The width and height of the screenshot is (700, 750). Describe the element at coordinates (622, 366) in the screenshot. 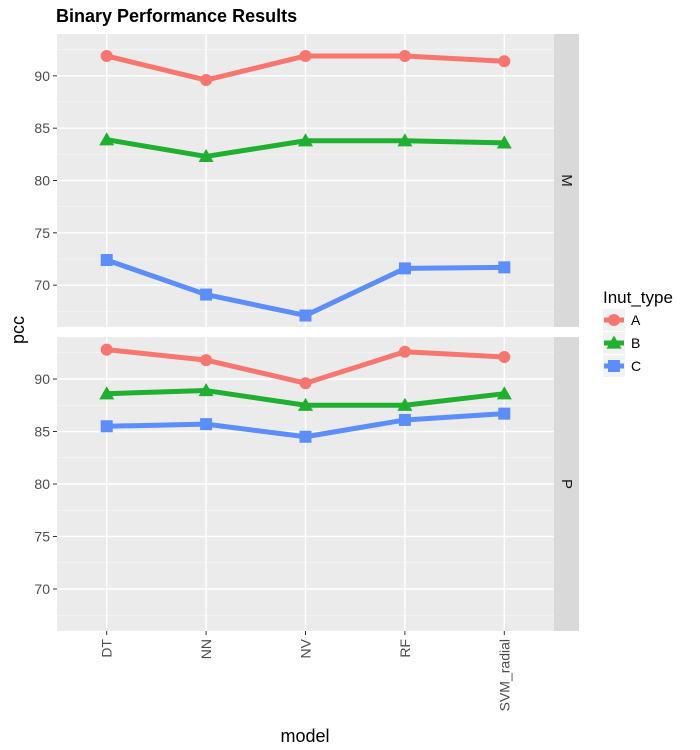

I see `legend-entry-c: C` at that location.